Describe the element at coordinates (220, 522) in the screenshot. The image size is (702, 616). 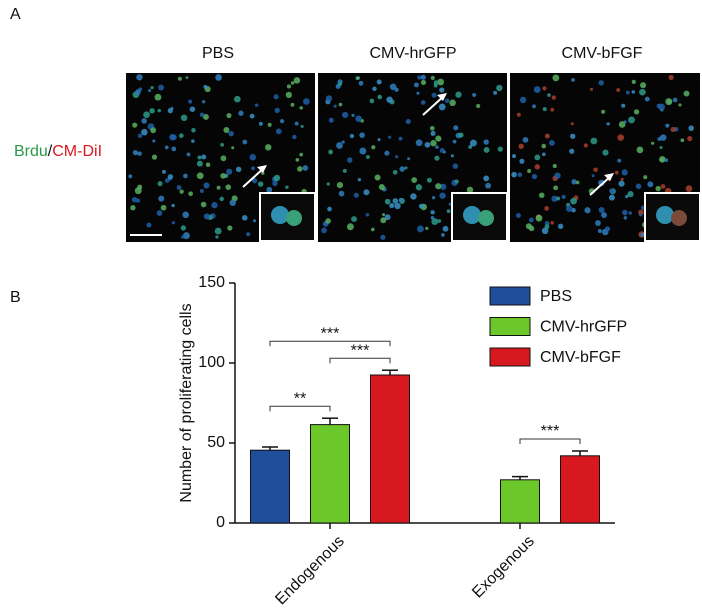
I see `y-tick-label: 0` at that location.